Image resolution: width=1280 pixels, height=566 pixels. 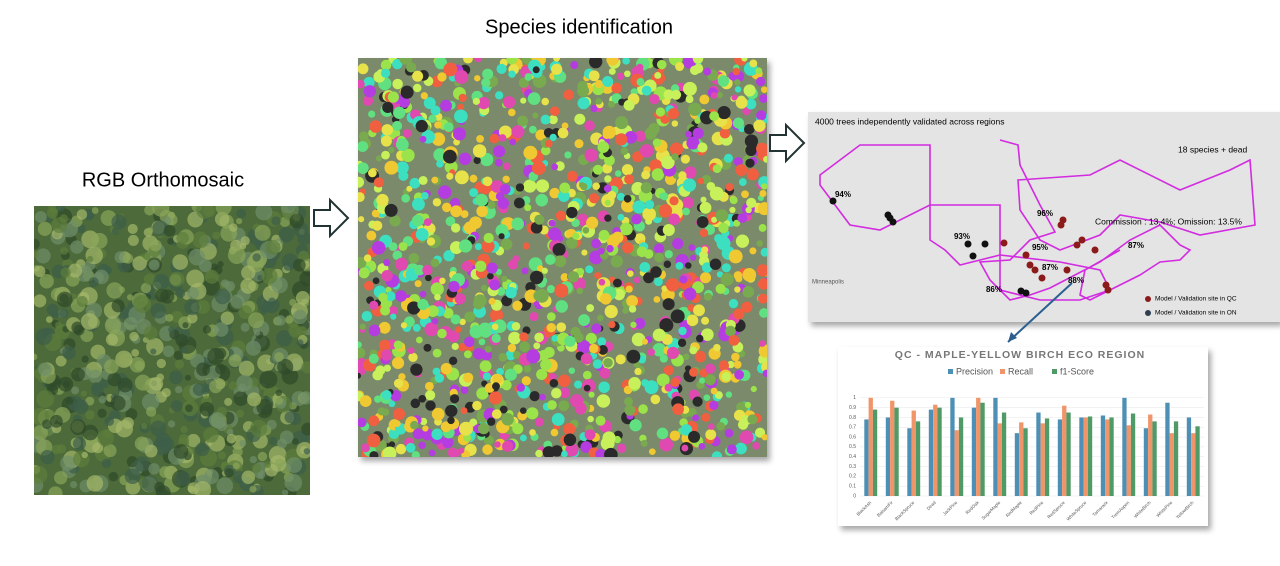 What do you see at coordinates (1045, 213) in the screenshot?
I see `accuracy-label: 96%` at bounding box center [1045, 213].